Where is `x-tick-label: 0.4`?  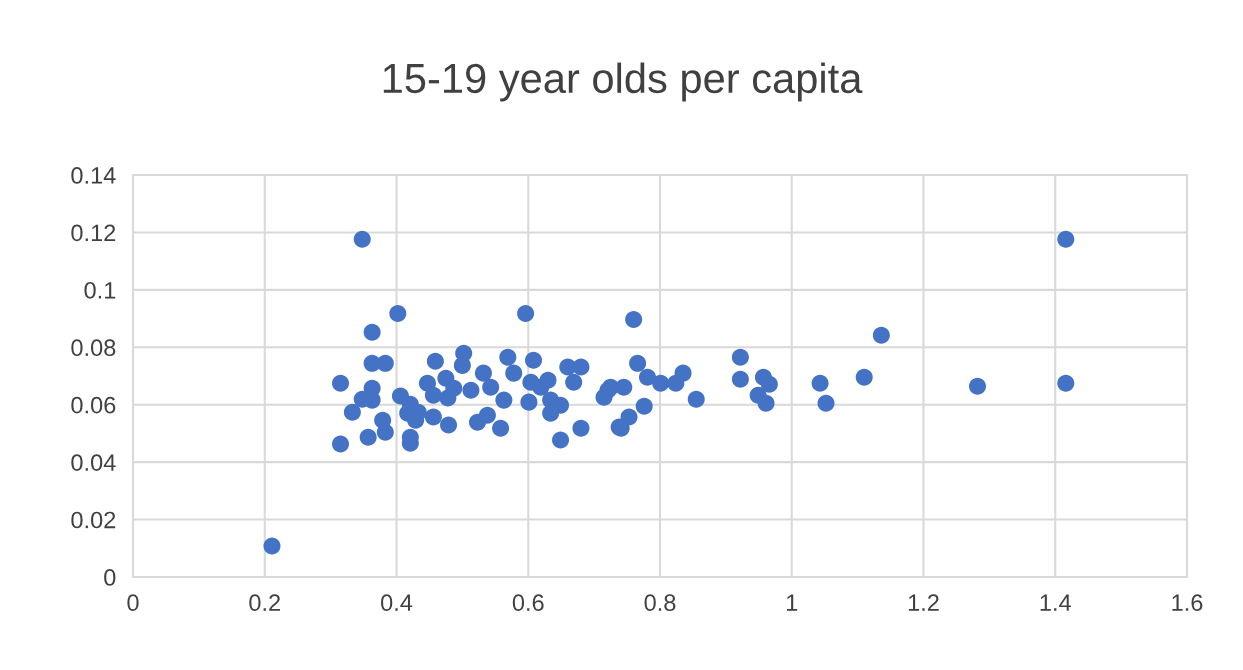 x-tick-label: 0.4 is located at coordinates (397, 603).